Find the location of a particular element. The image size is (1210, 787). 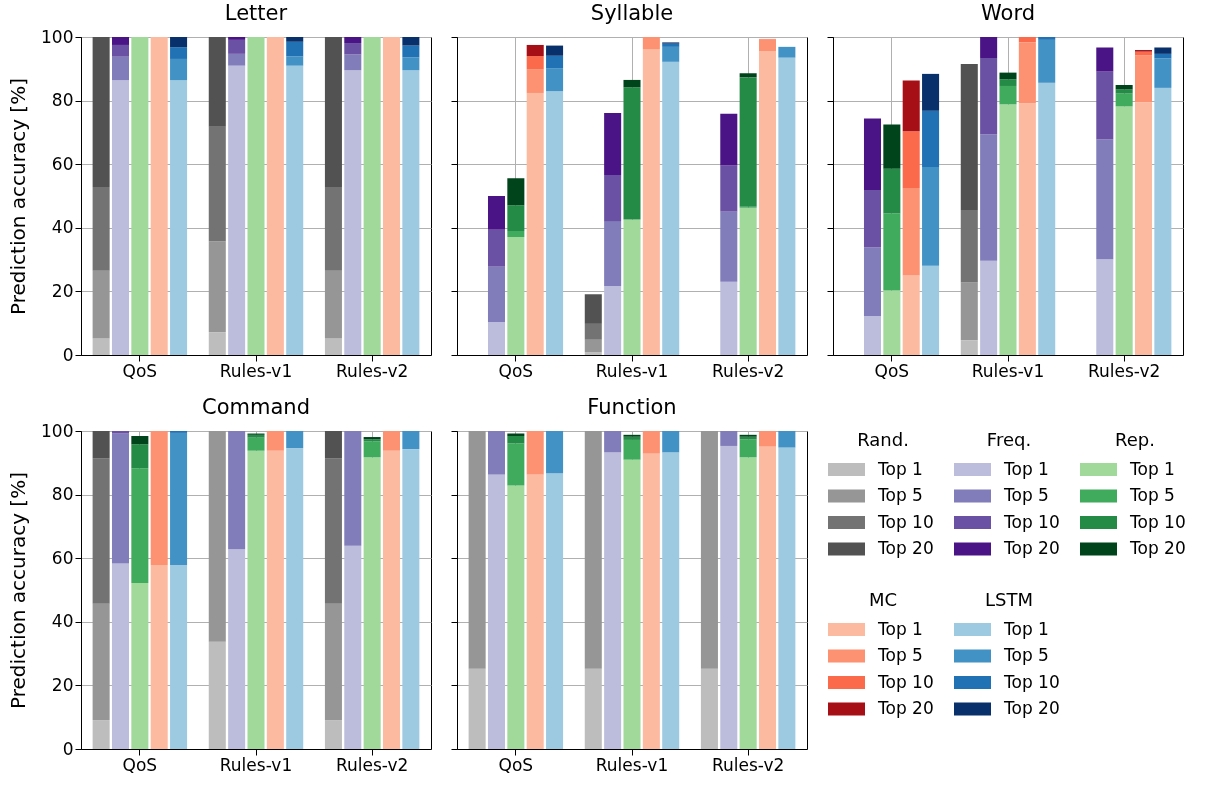

chart-title: Syllable is located at coordinates (632, 12).